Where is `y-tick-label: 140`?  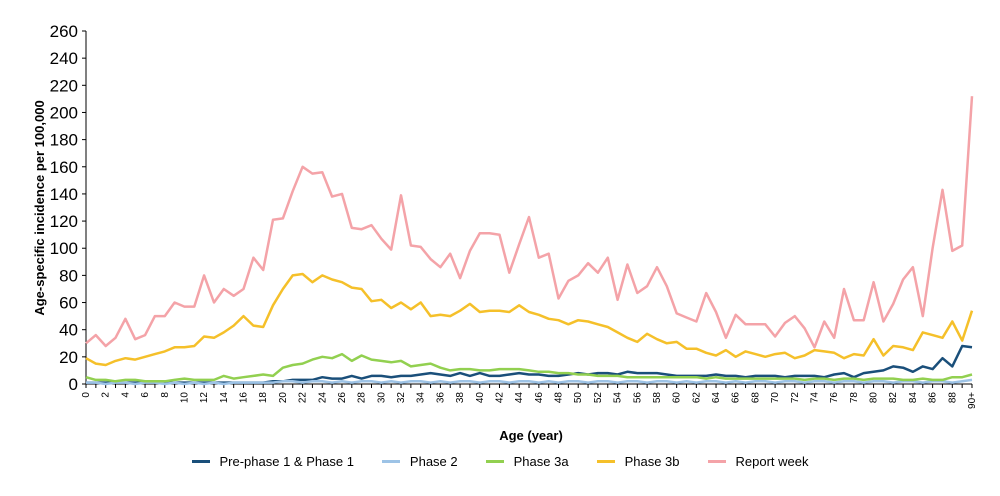
y-tick-label: 140 is located at coordinates (64, 194).